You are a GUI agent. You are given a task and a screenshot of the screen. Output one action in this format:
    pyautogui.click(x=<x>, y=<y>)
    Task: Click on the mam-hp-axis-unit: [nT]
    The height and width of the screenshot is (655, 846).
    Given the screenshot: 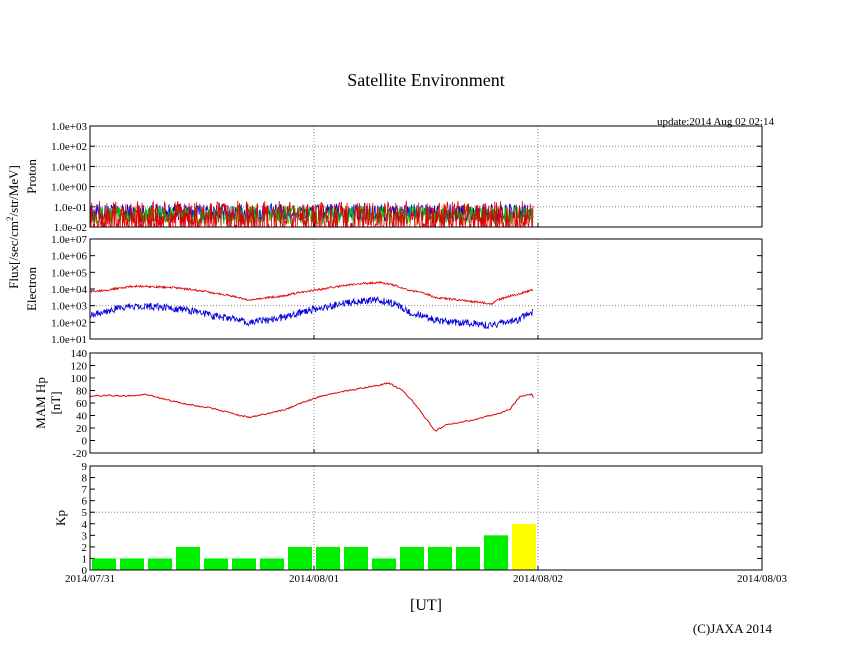 What is the action you would take?
    pyautogui.click(x=55, y=402)
    